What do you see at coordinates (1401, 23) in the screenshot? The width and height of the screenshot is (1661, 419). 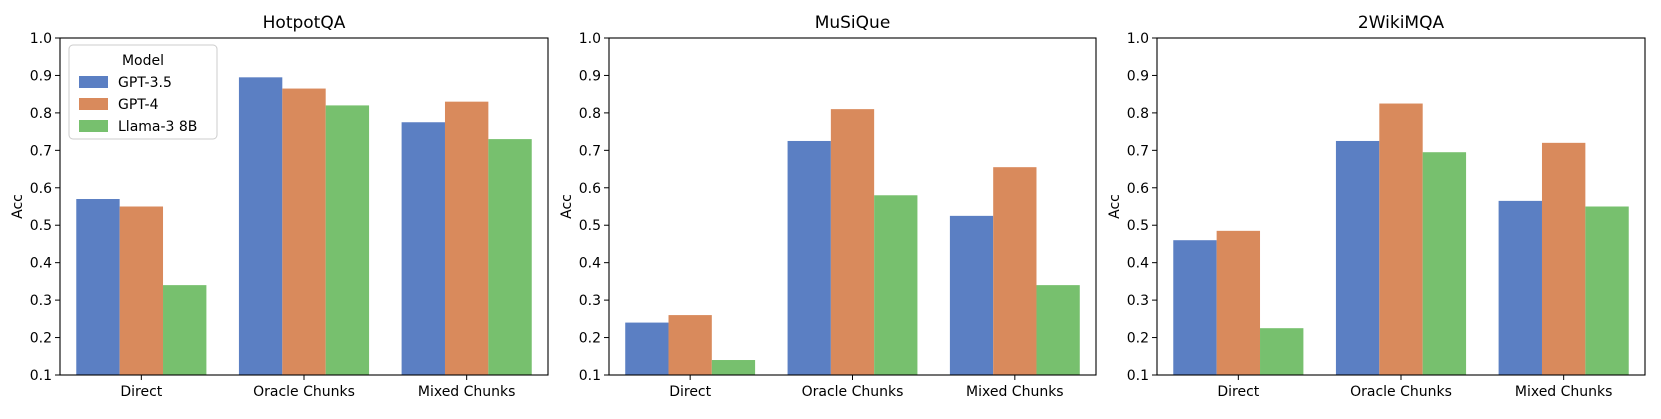 I see `chart-title: 2WikiMQA` at bounding box center [1401, 23].